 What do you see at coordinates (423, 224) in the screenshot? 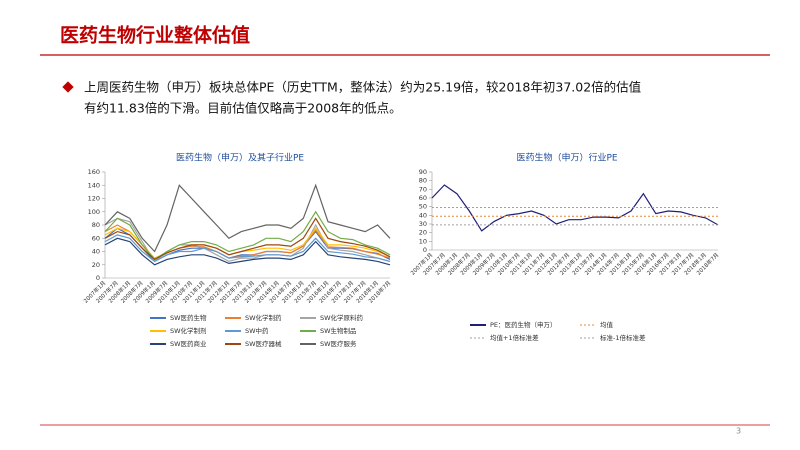
I see `y-tick-label: 30` at bounding box center [423, 224].